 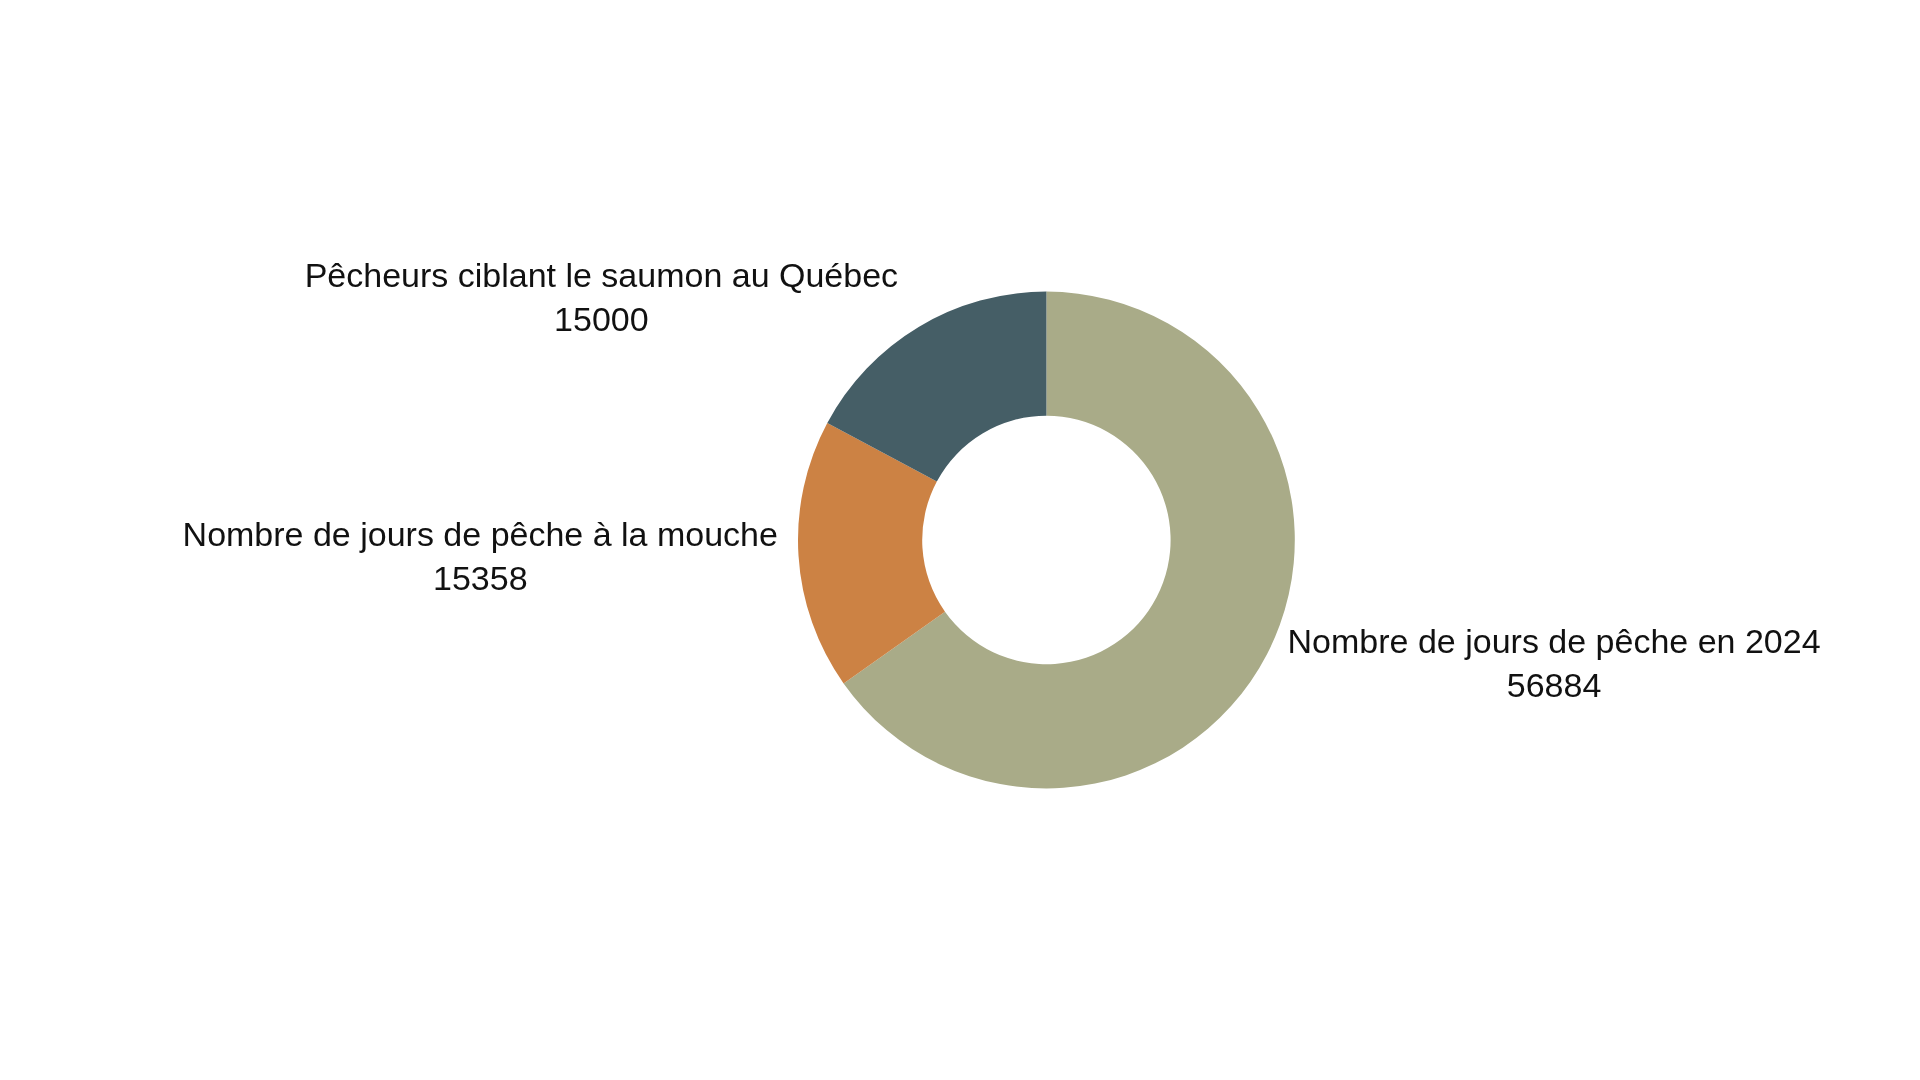 What do you see at coordinates (480, 533) in the screenshot?
I see `slice-label: Nombre de jours de pêche à la mouche` at bounding box center [480, 533].